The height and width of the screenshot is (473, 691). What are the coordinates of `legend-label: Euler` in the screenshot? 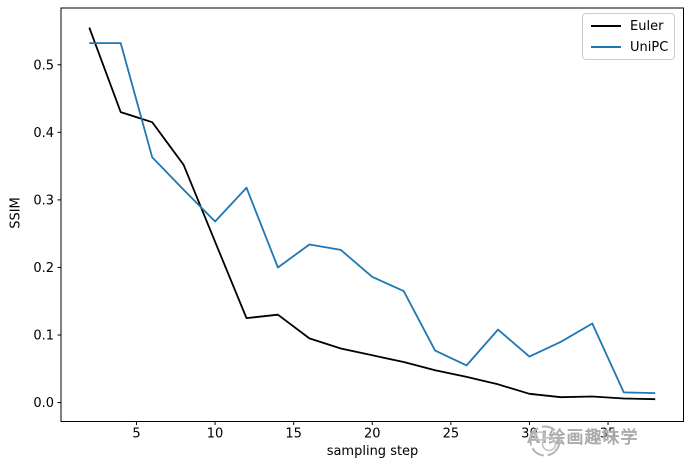 It's located at (647, 26).